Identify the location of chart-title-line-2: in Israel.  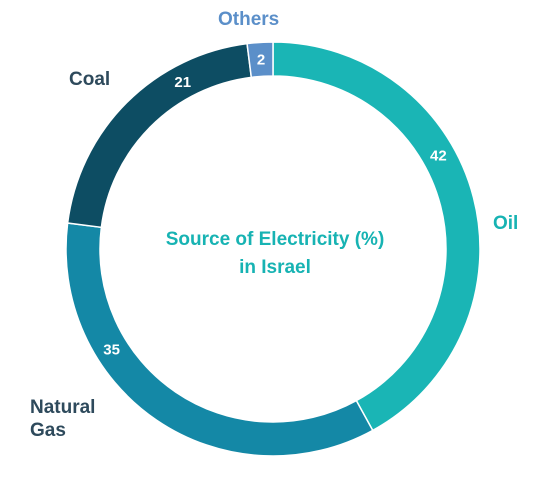
(275, 267).